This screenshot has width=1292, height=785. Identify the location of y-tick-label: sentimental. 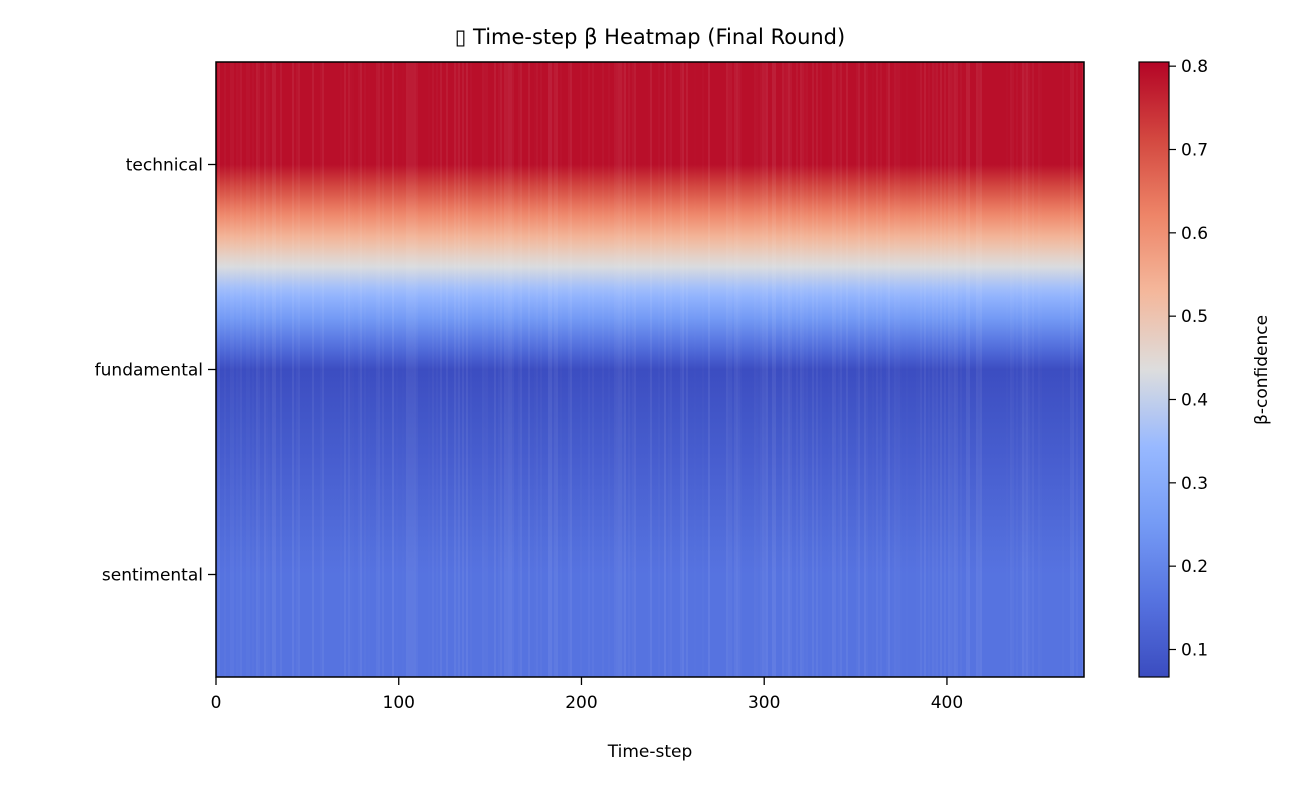
(152, 576).